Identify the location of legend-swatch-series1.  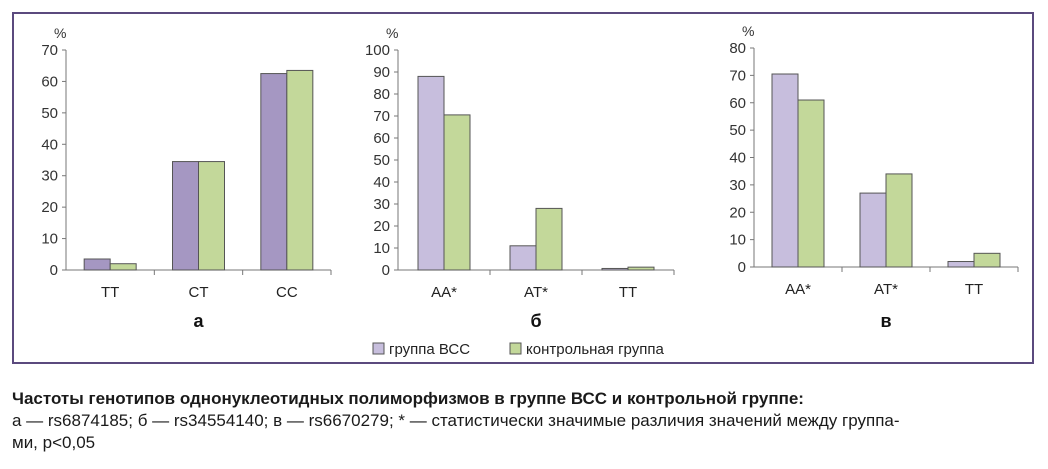
(378, 348).